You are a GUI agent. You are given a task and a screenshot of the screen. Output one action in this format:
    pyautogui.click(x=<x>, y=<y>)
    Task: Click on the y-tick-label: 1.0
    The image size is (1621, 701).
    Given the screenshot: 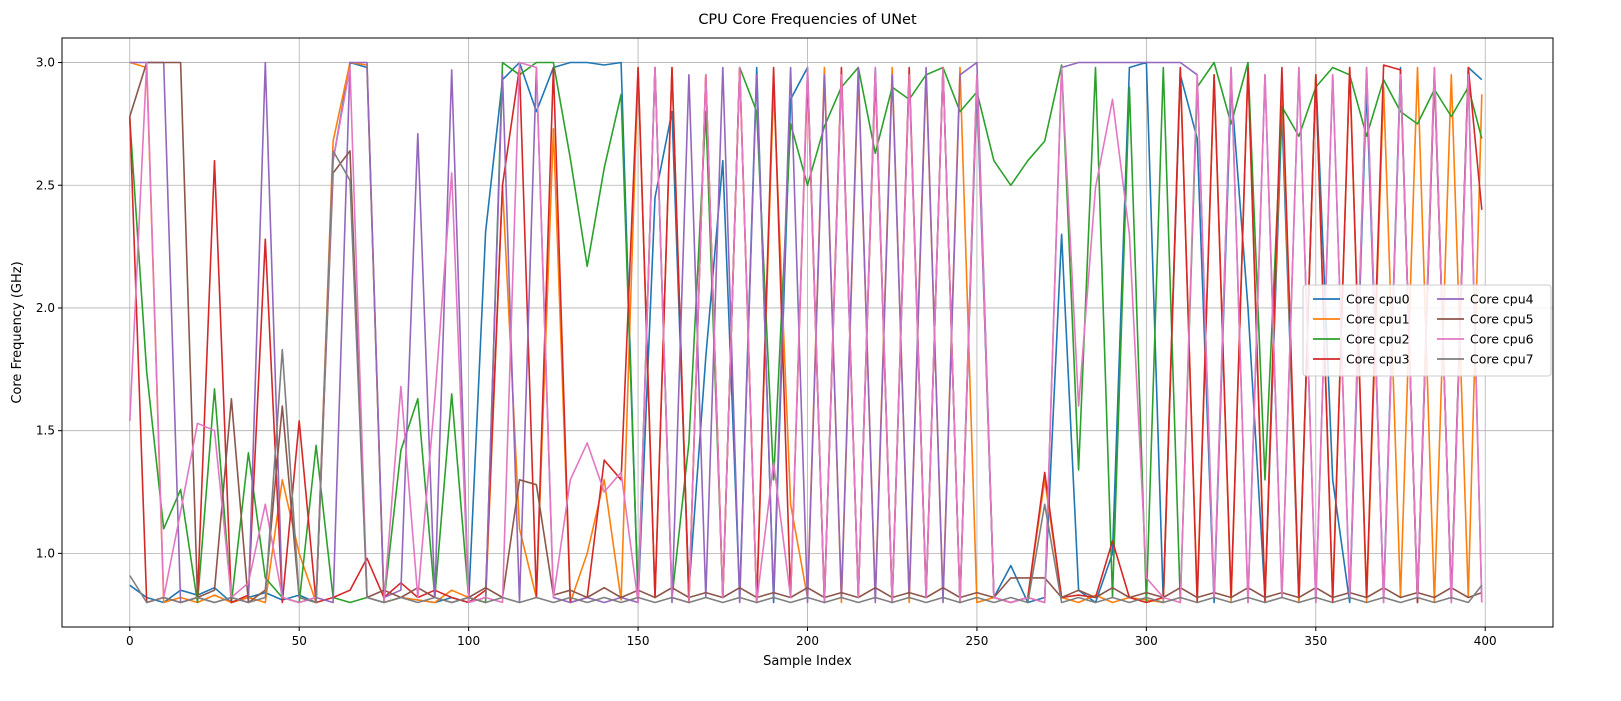 What is the action you would take?
    pyautogui.click(x=45, y=553)
    